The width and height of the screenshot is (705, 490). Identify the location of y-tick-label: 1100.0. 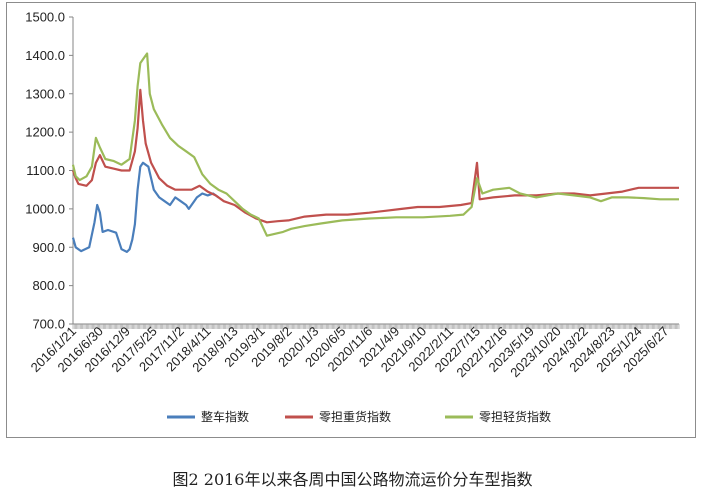
(45, 170).